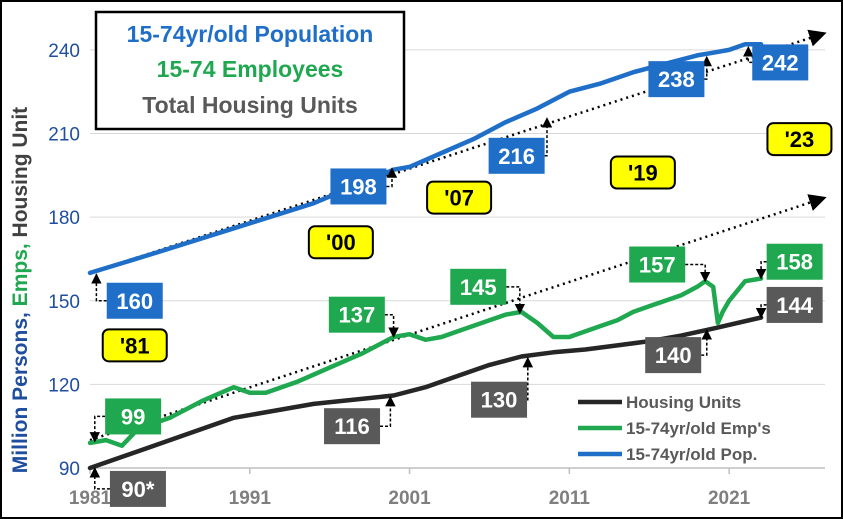 Image resolution: width=843 pixels, height=519 pixels. What do you see at coordinates (20, 172) in the screenshot?
I see `y-axis-label-housing: Housing Unit` at bounding box center [20, 172].